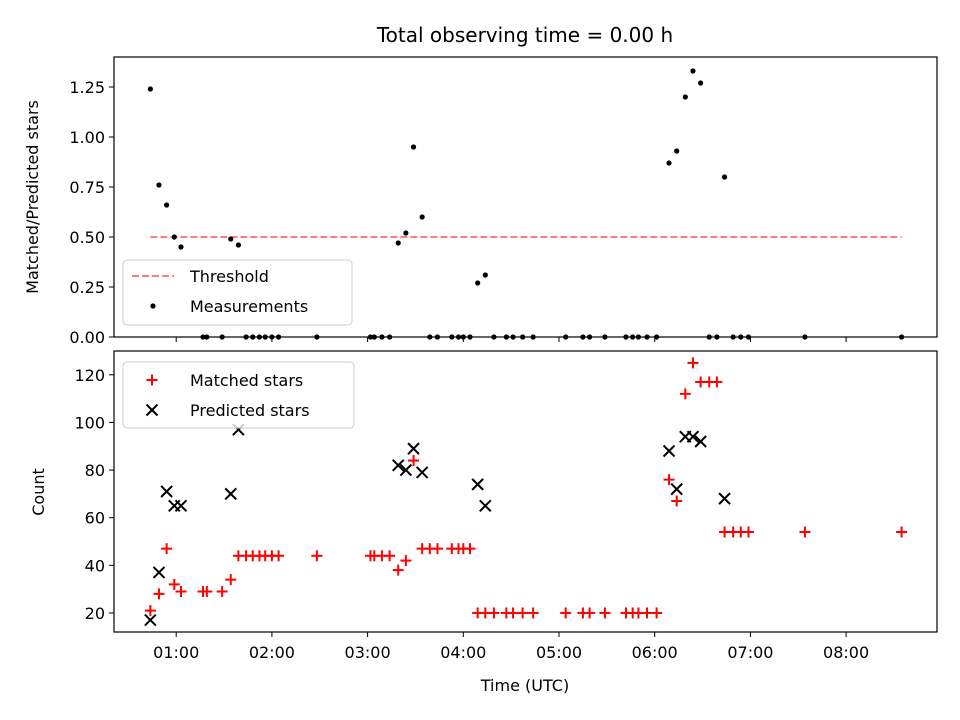 This screenshot has height=720, width=960. Describe the element at coordinates (249, 306) in the screenshot. I see `legend-measurements-label: Measurements` at that location.